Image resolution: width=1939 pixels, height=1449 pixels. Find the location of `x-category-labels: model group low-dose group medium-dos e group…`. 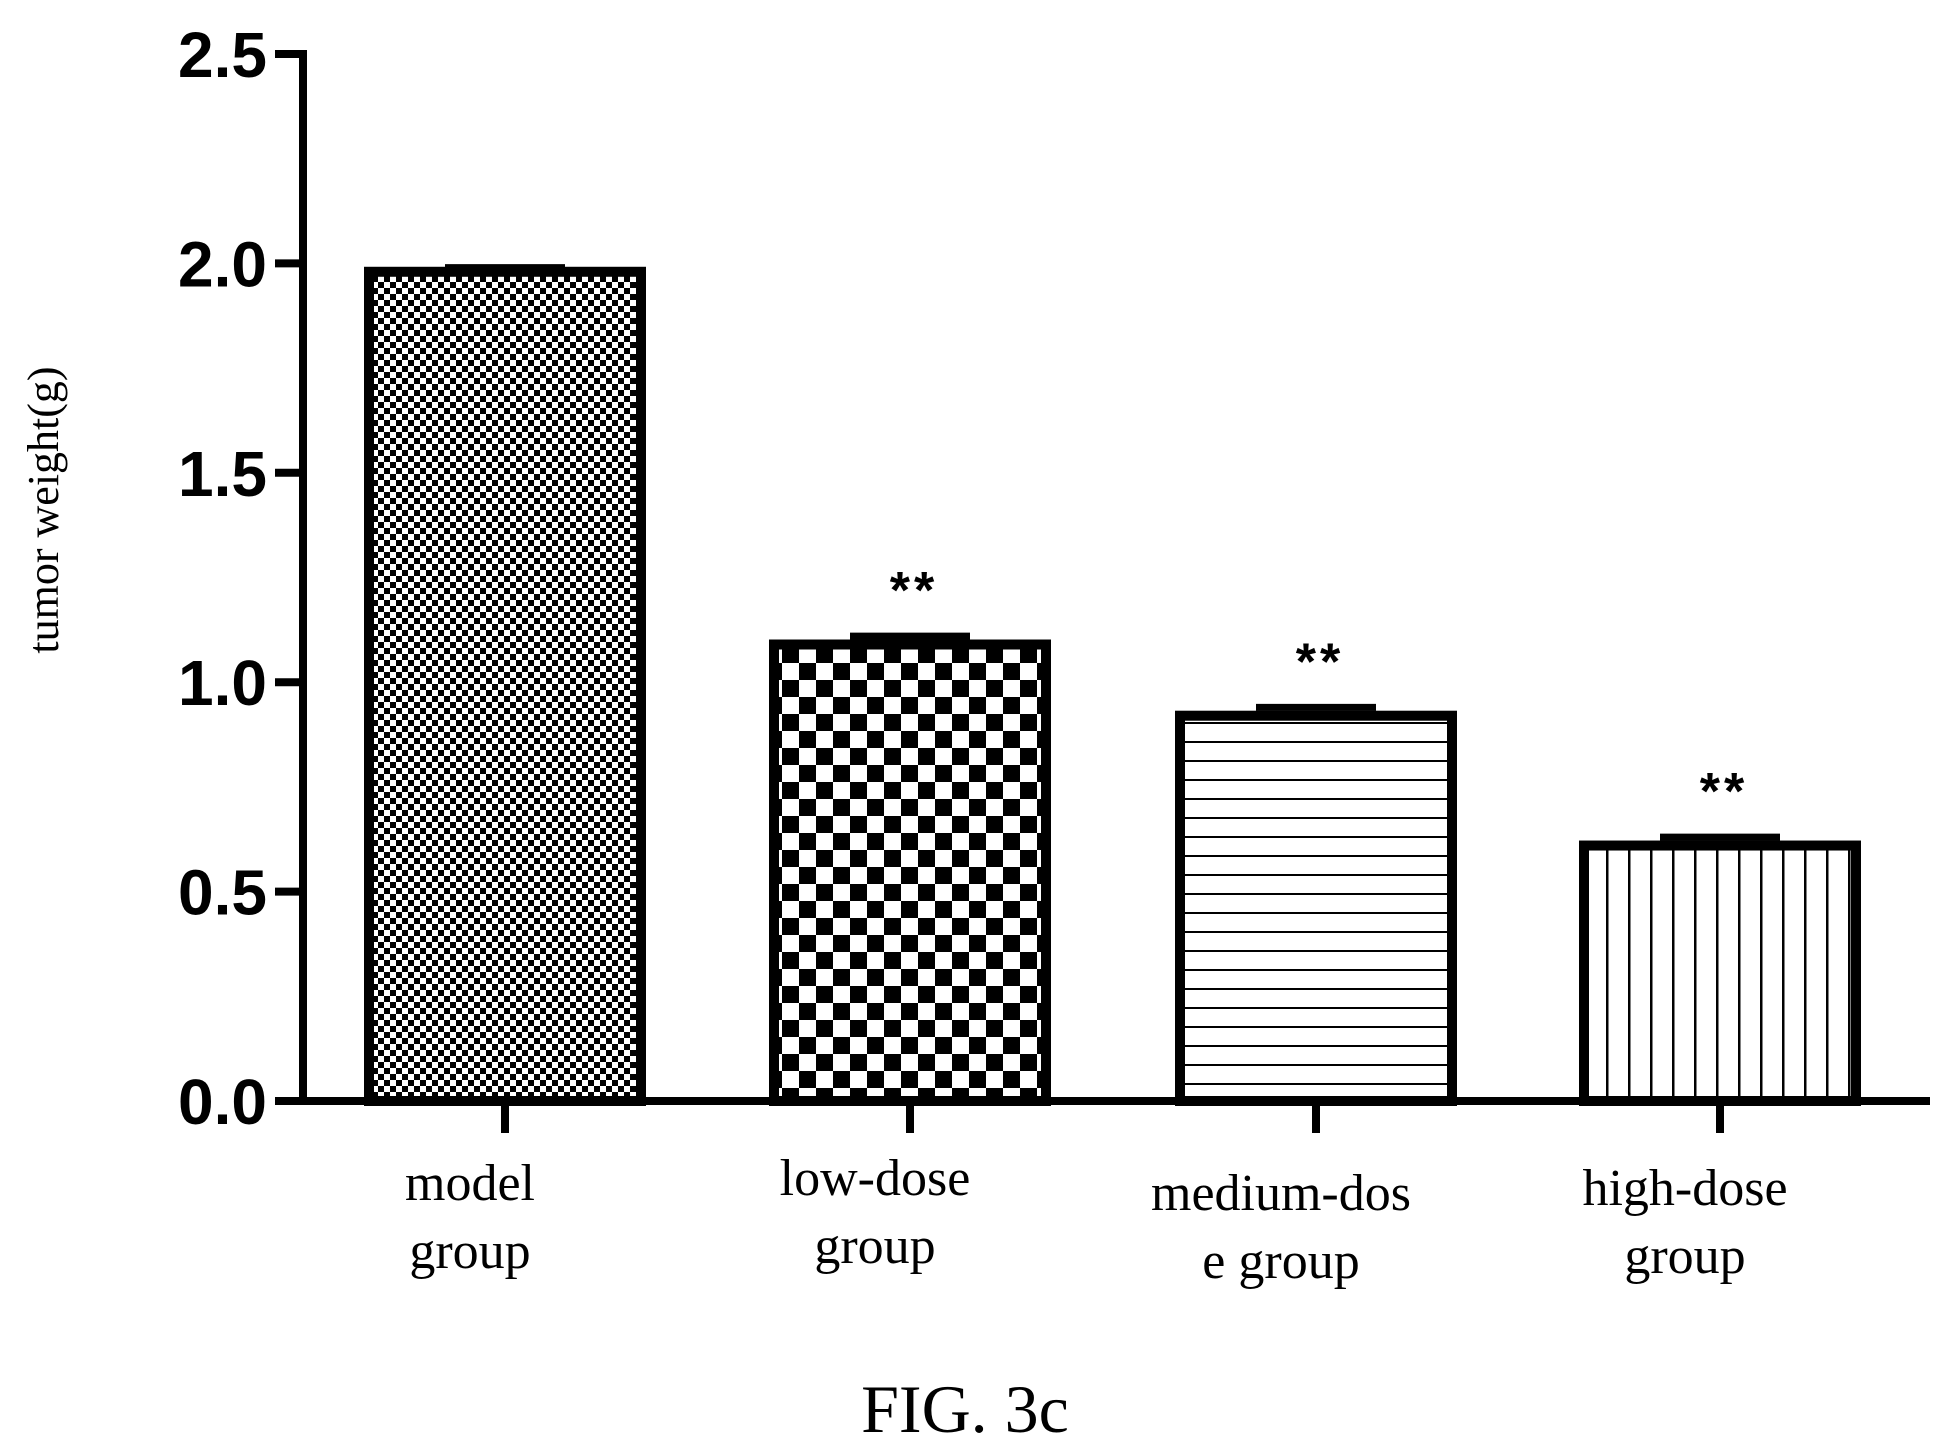

x-category-labels: model group low-dose group medium-dos e group… is located at coordinates (1096, 1220).